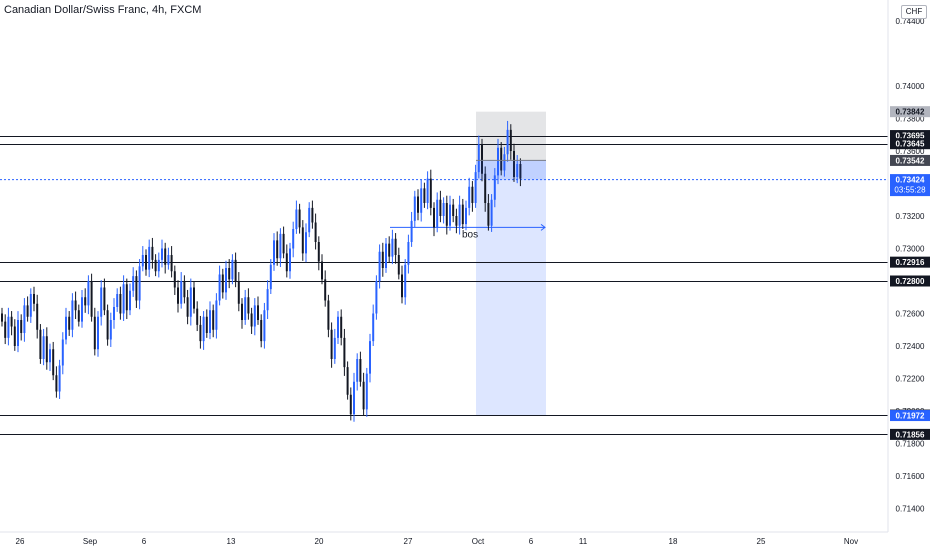  I want to click on time-tick-label: 13, so click(231, 541).